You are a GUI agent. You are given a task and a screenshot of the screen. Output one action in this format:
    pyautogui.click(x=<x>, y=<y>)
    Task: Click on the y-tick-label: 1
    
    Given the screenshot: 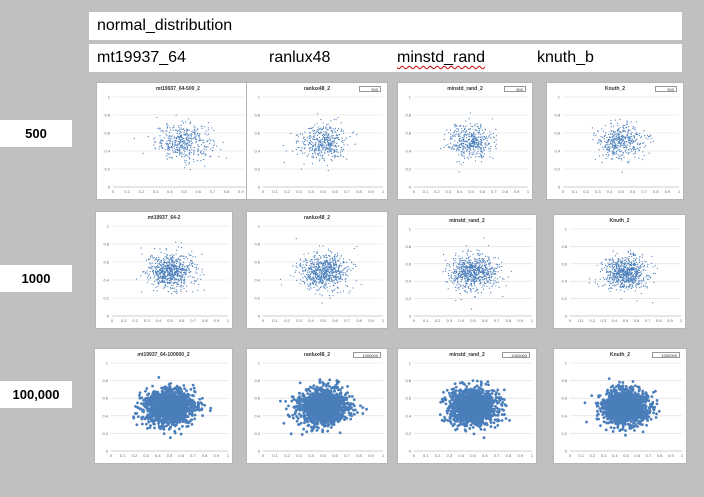 What is the action you would take?
    pyautogui.click(x=559, y=97)
    